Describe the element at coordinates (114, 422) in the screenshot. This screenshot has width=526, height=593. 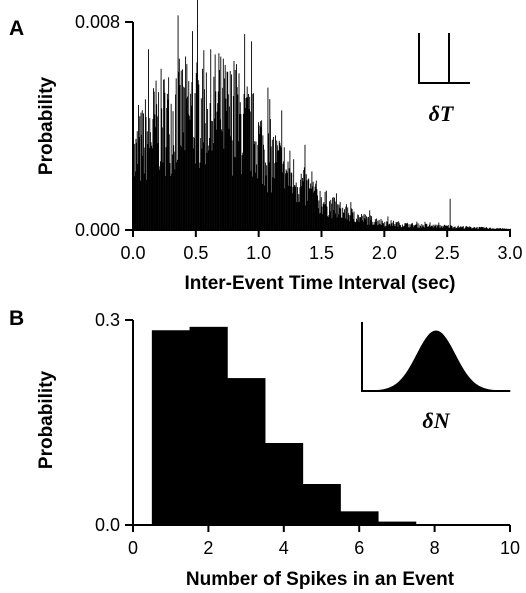
I see `panel-b-y-ticks: 0.0 0.3` at that location.